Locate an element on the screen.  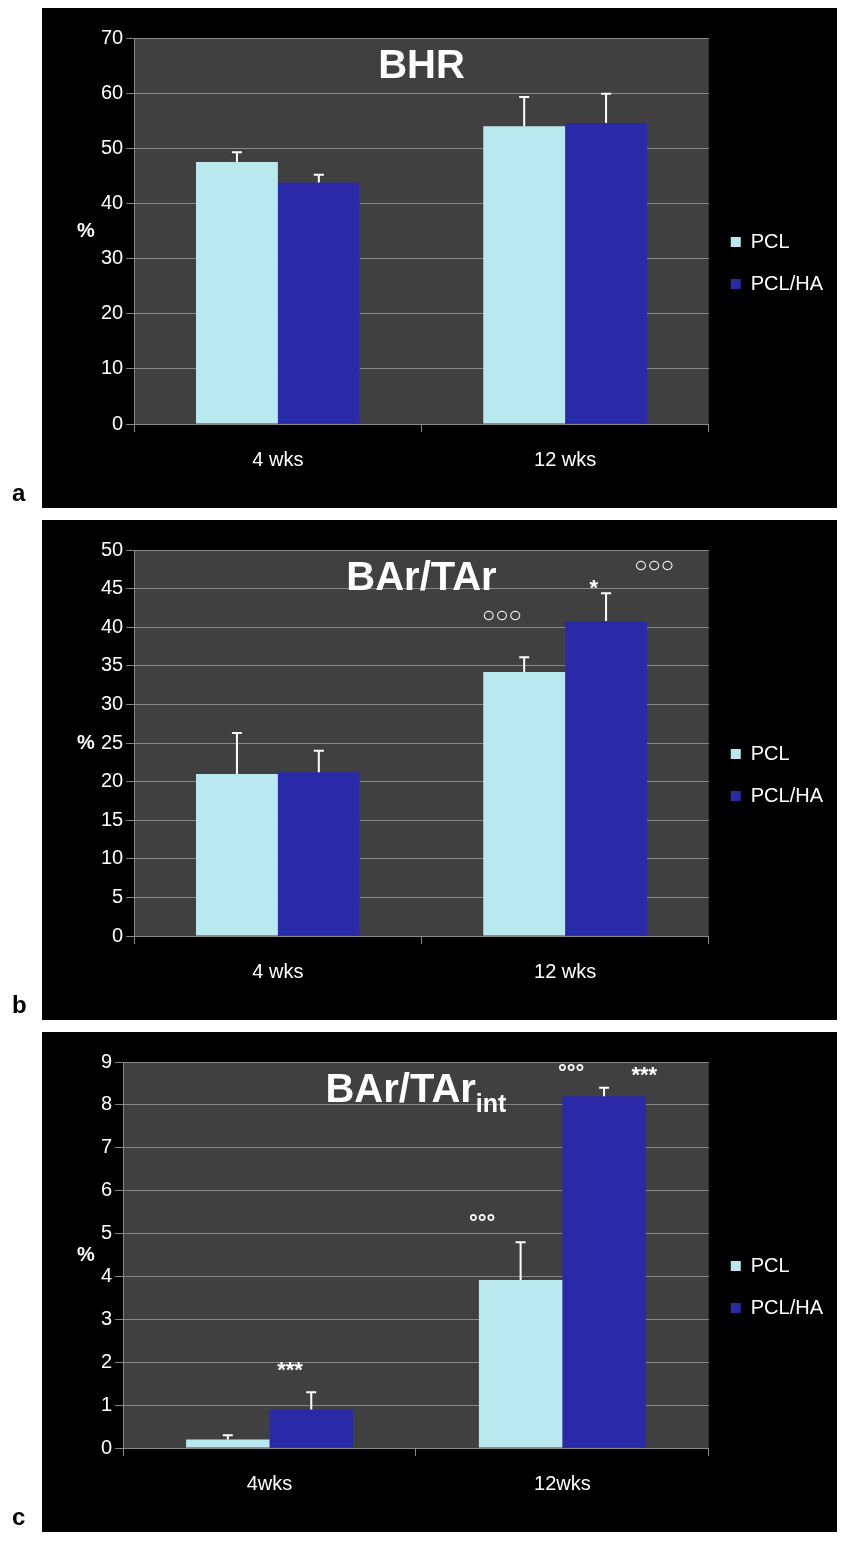
y-tick-label: 25 is located at coordinates (112, 741).